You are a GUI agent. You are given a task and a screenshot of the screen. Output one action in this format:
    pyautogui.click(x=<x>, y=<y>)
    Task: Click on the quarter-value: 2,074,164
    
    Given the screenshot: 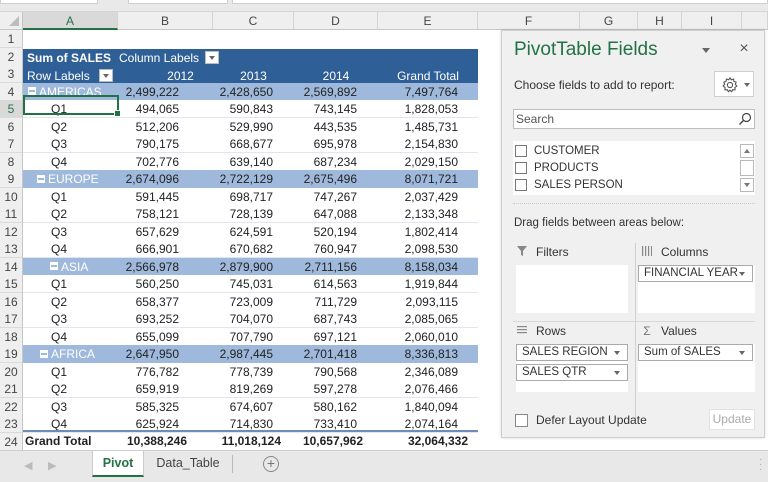 What is the action you would take?
    pyautogui.click(x=431, y=424)
    